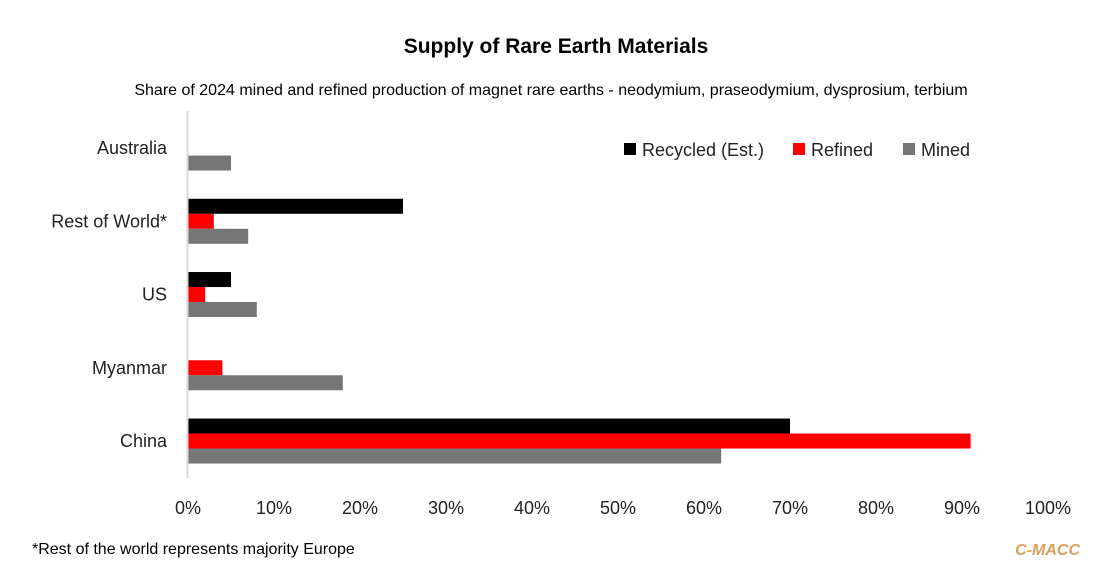 This screenshot has width=1096, height=569. Describe the element at coordinates (704, 508) in the screenshot. I see `x-tick-label: 60%` at that location.